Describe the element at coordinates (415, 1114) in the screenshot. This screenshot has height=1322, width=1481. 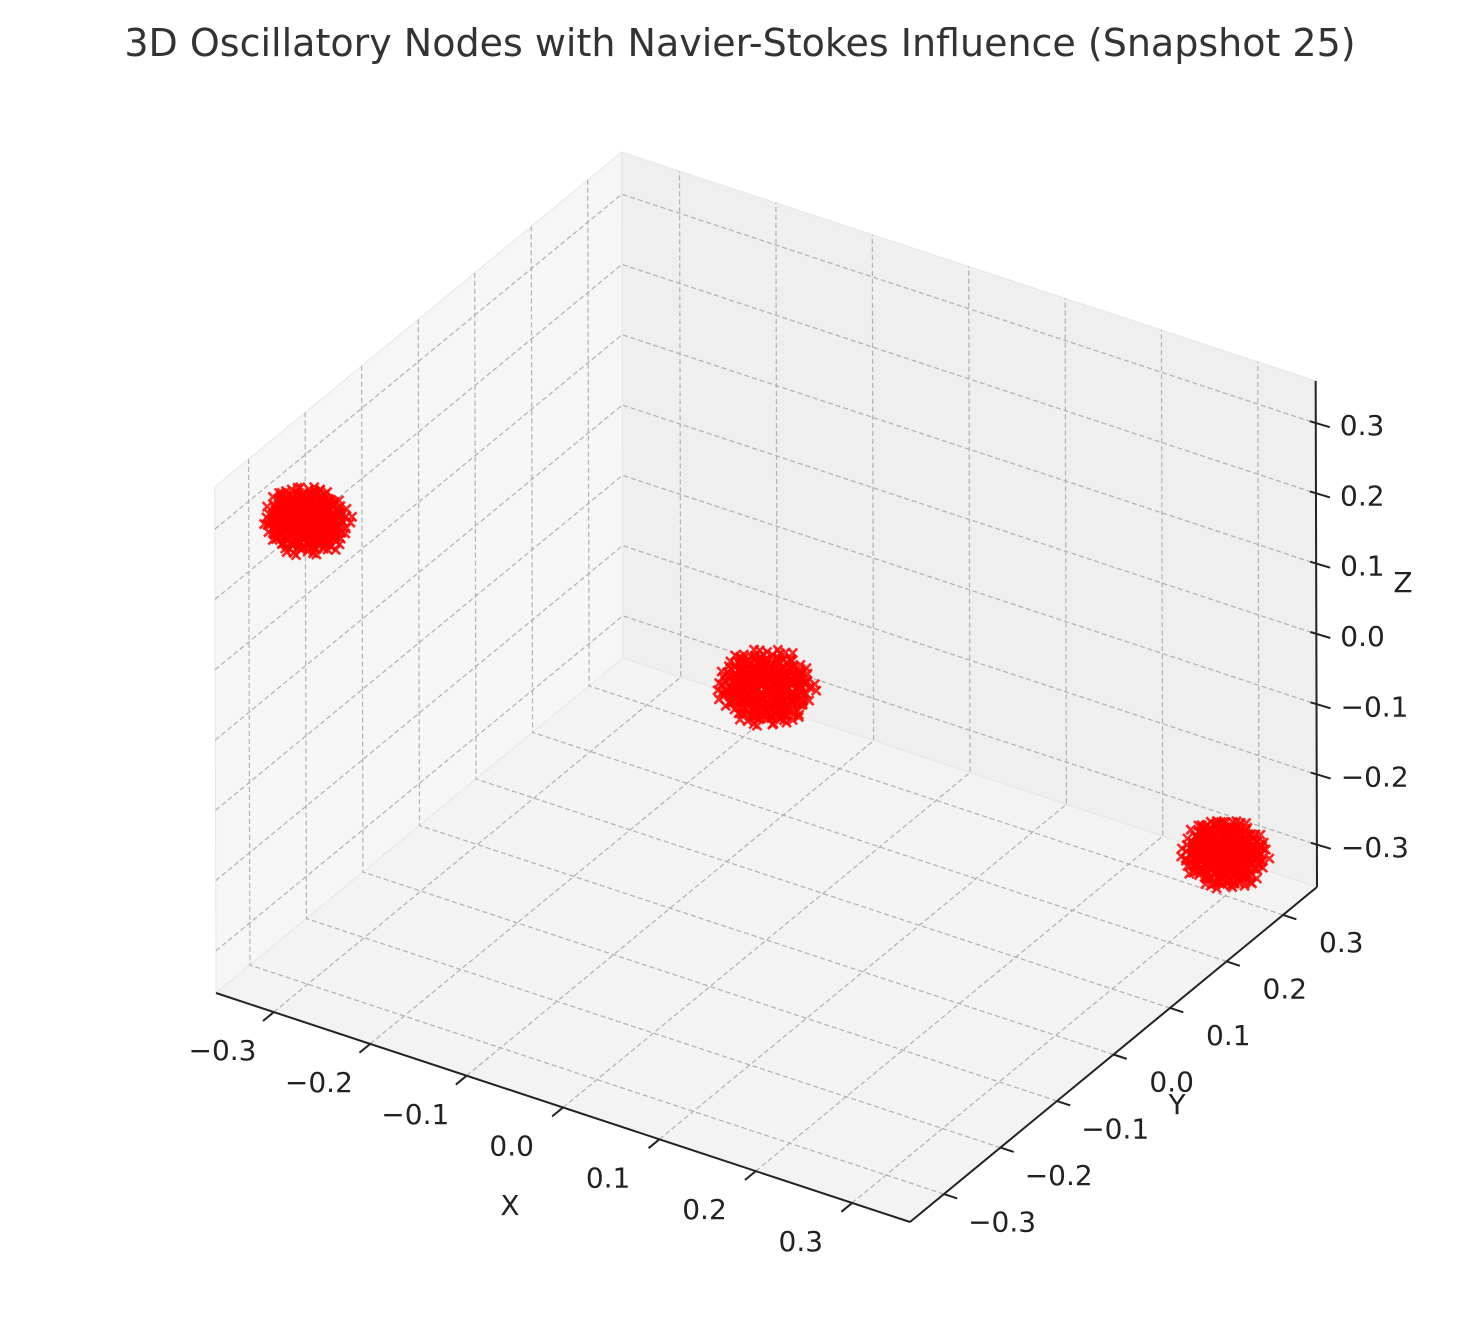
I see `x-tick-label-2: −0.1` at that location.